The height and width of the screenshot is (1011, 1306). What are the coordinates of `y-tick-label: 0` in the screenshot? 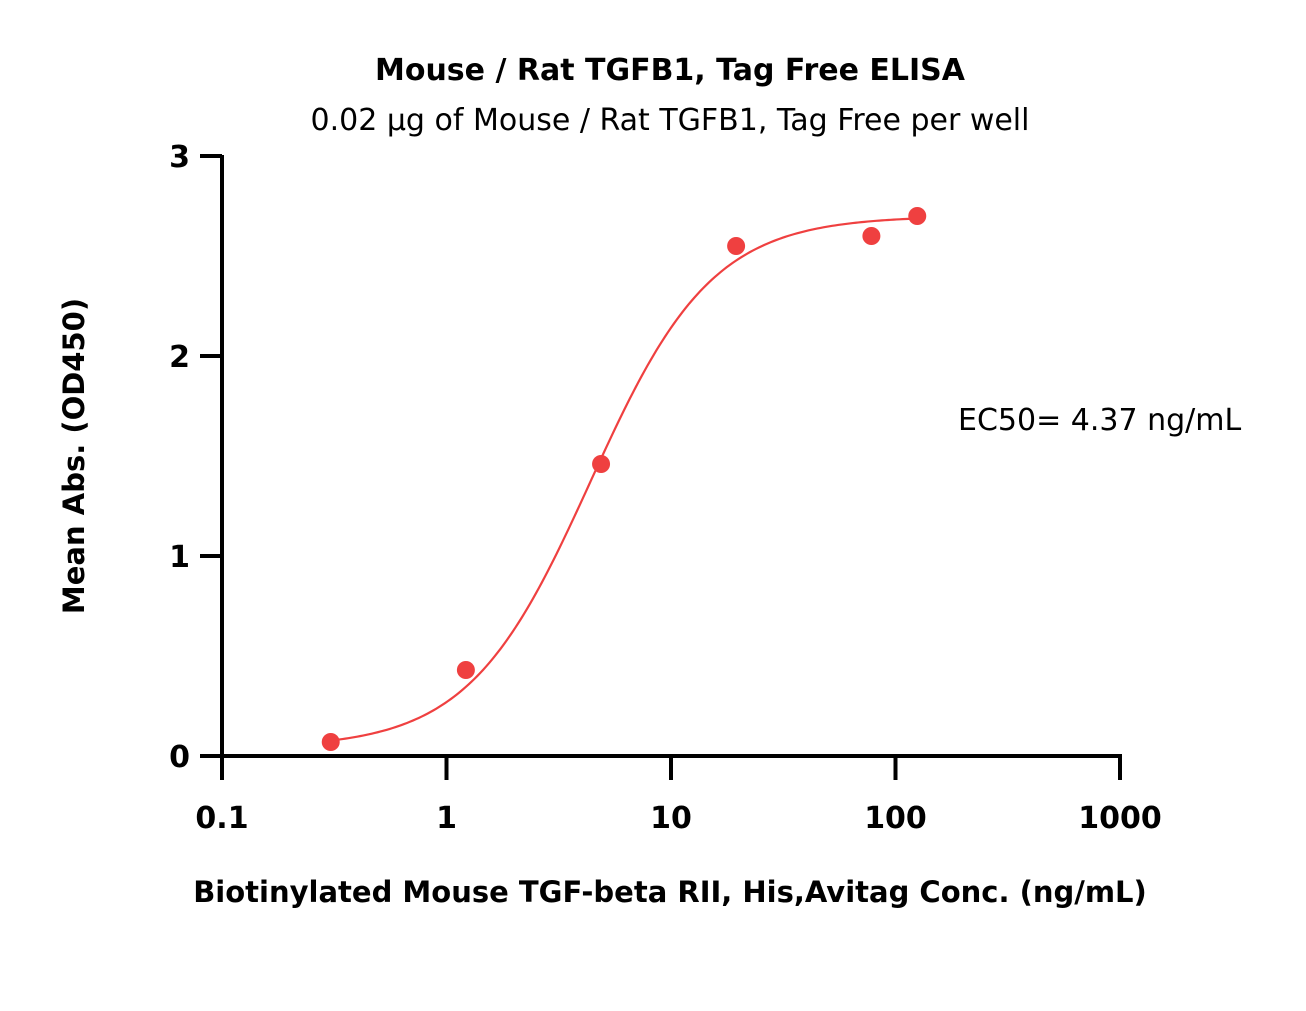 It's located at (179, 757).